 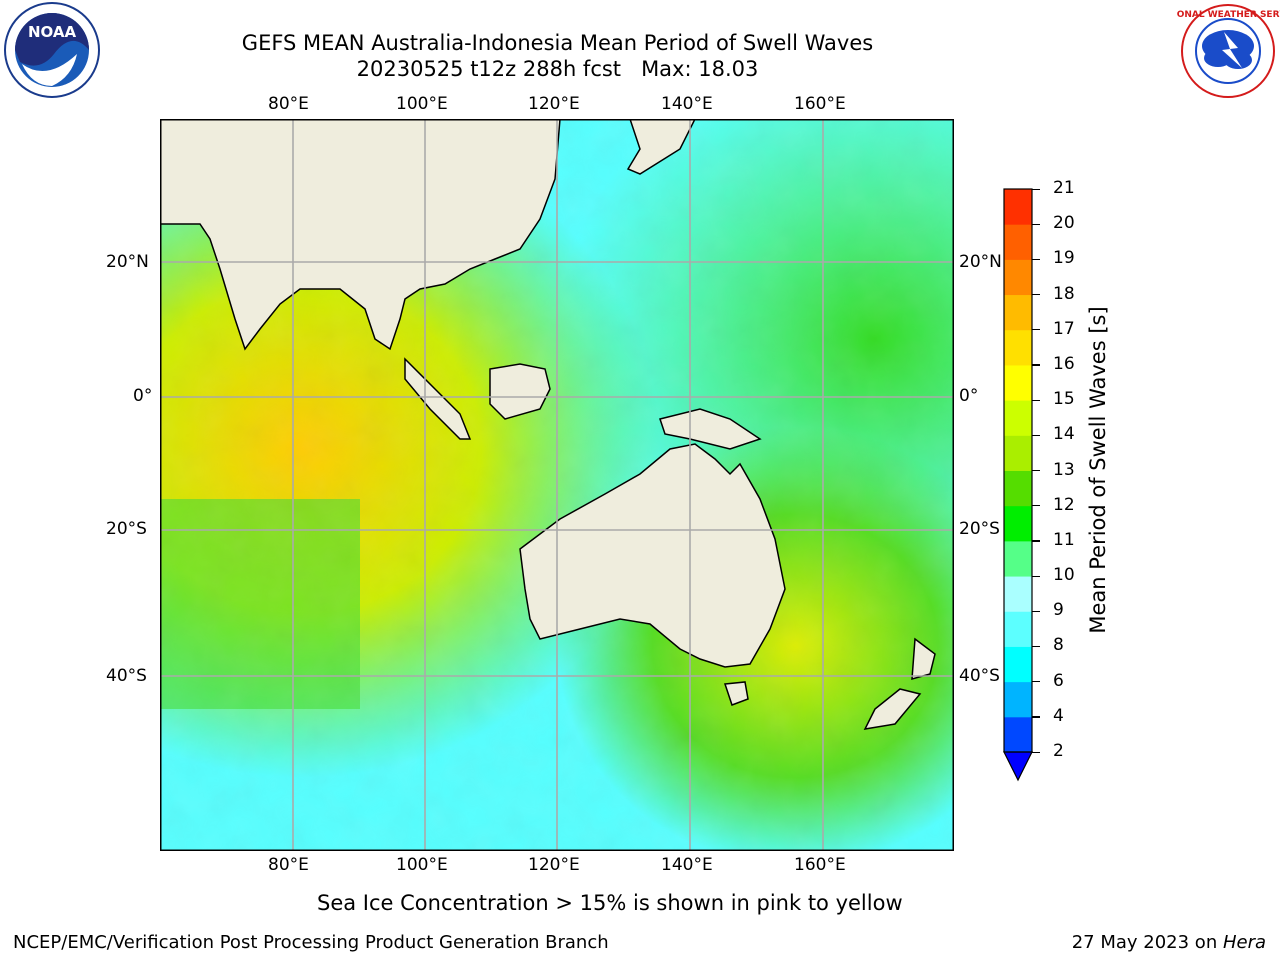 What do you see at coordinates (554, 104) in the screenshot?
I see `lon-label-top: 120°E` at bounding box center [554, 104].